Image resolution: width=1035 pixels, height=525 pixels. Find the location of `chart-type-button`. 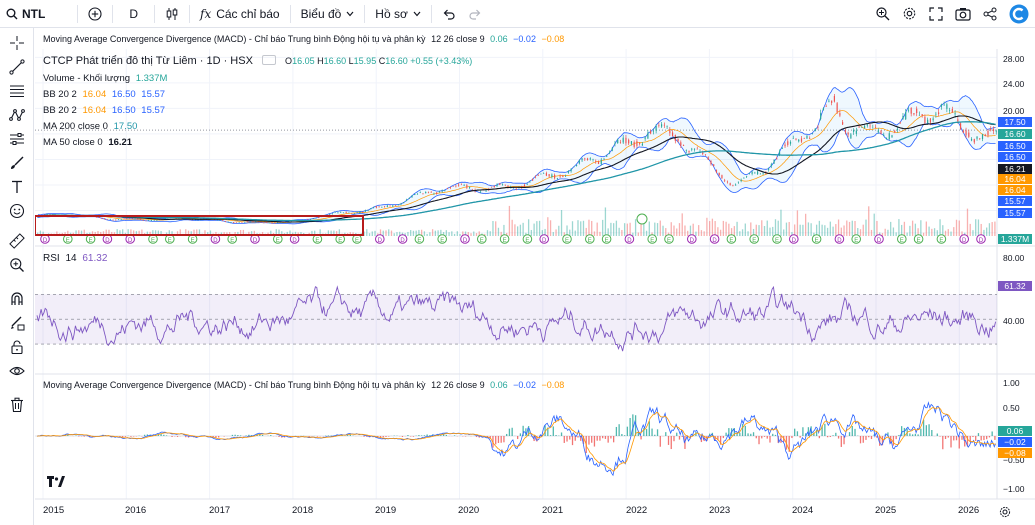

chart-type-button is located at coordinates (172, 14).